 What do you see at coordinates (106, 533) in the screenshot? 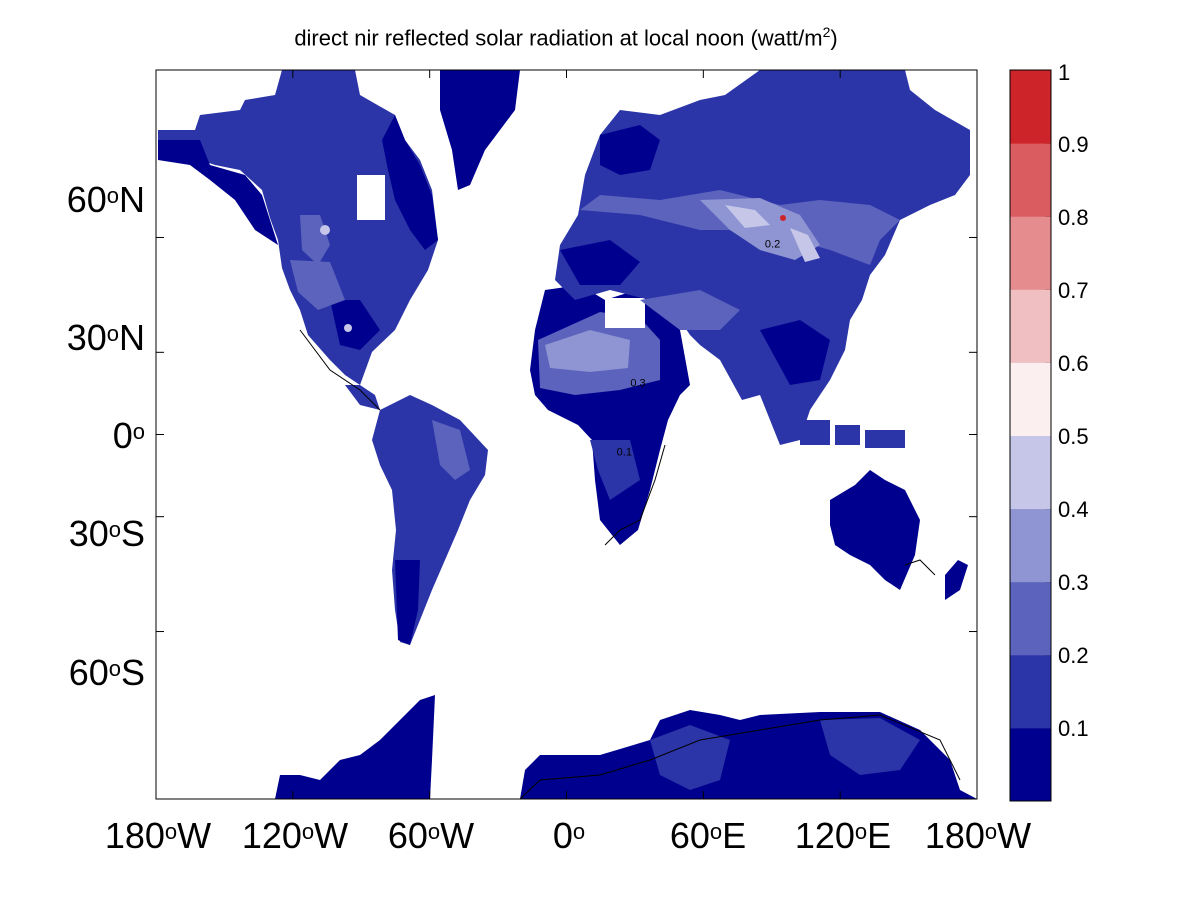
I see `lat-label-30s: 30oS` at bounding box center [106, 533].